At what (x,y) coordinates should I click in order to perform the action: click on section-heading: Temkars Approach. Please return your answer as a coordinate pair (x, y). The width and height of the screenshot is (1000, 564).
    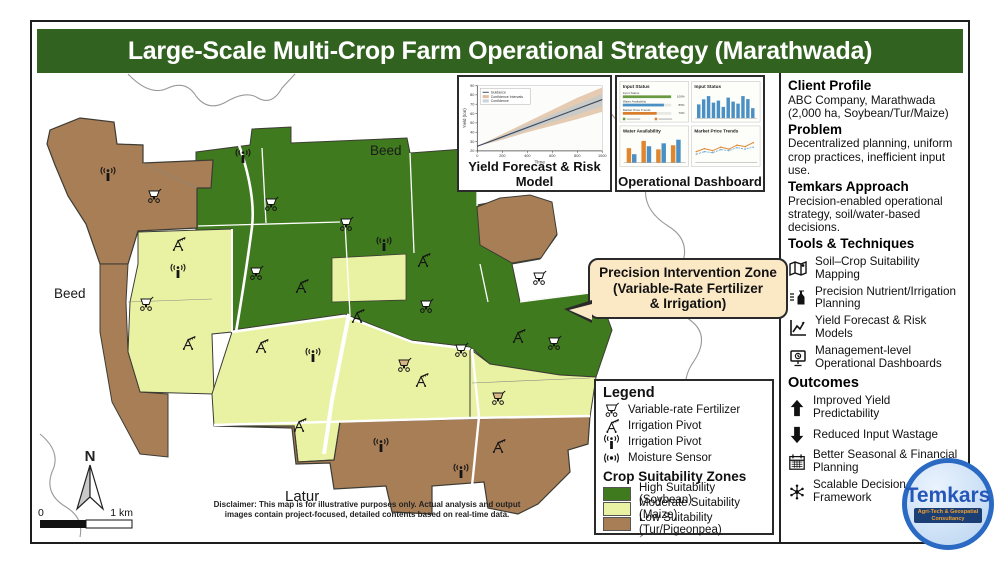
    Looking at the image, I should click on (848, 187).